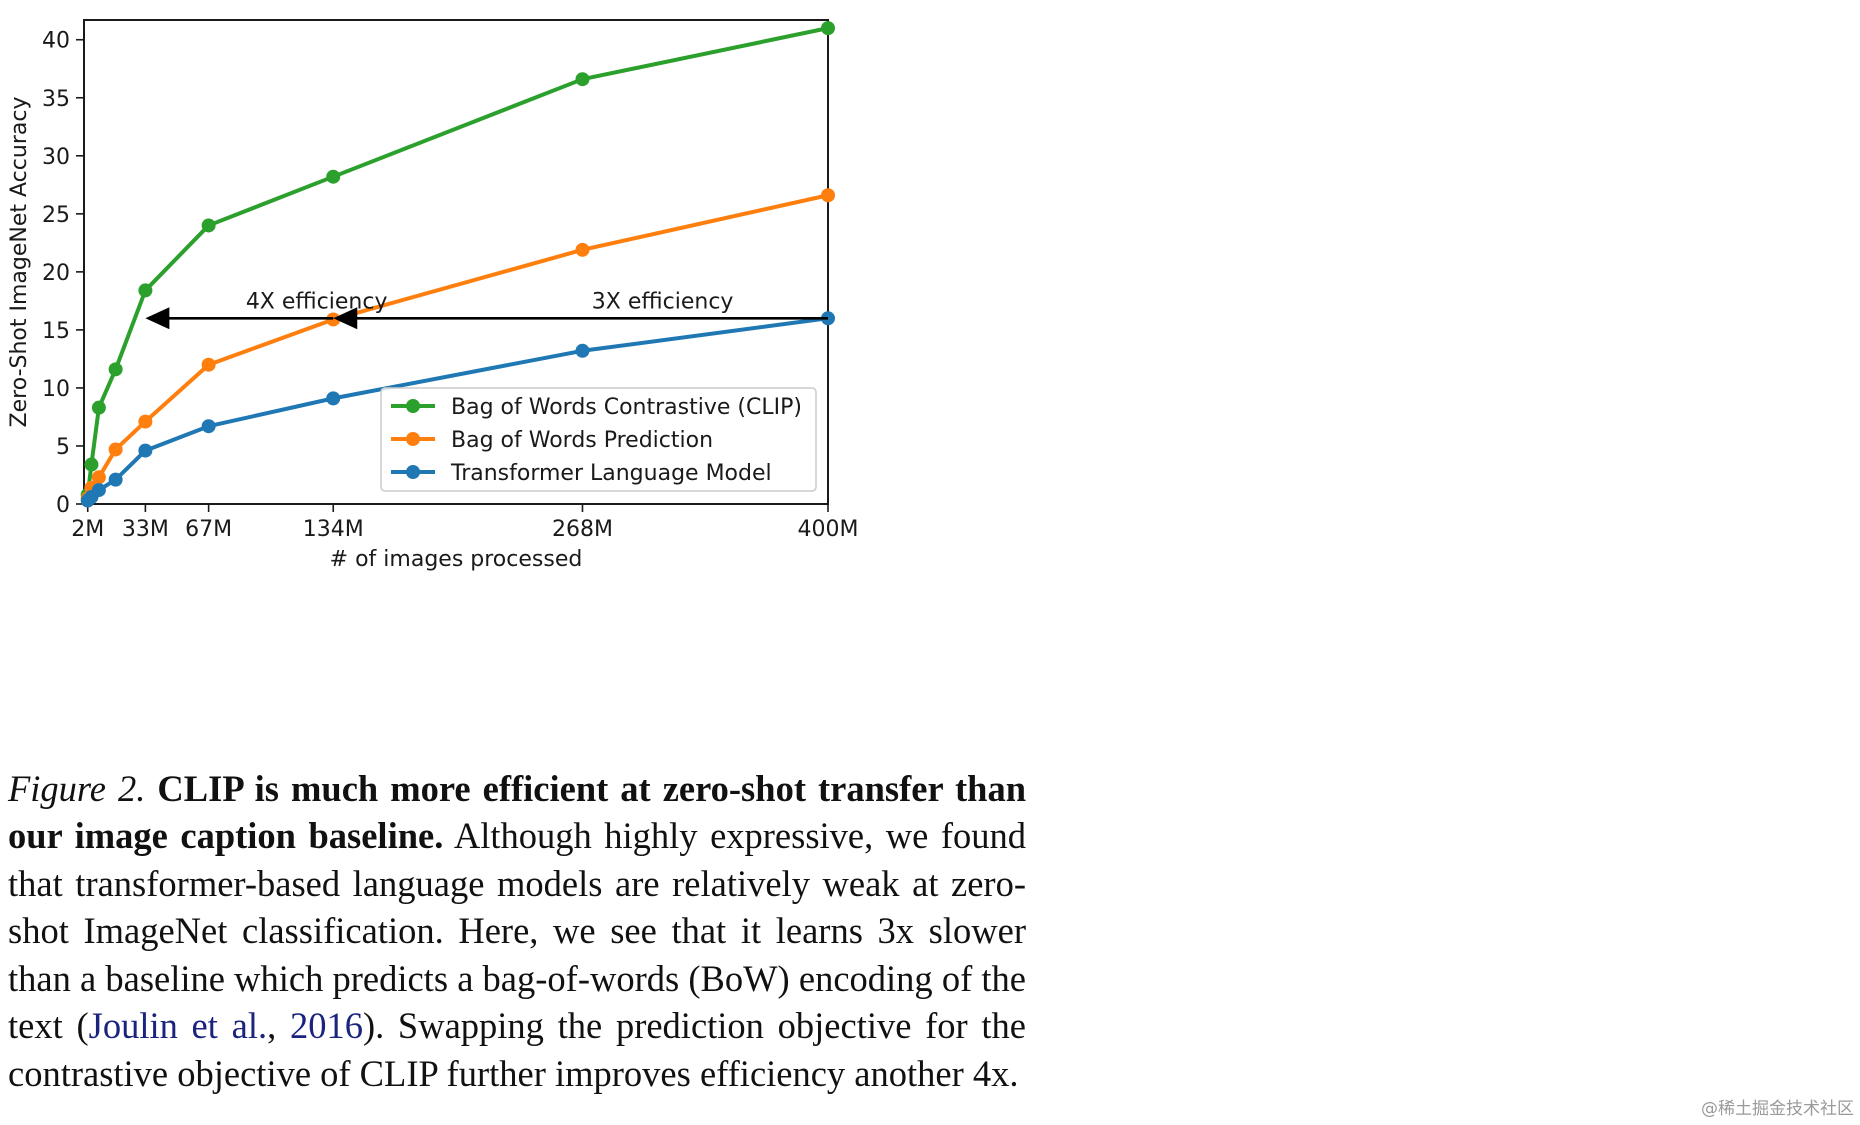 This screenshot has width=1860, height=1125. What do you see at coordinates (56, 157) in the screenshot?
I see `y-tick-label: 30` at bounding box center [56, 157].